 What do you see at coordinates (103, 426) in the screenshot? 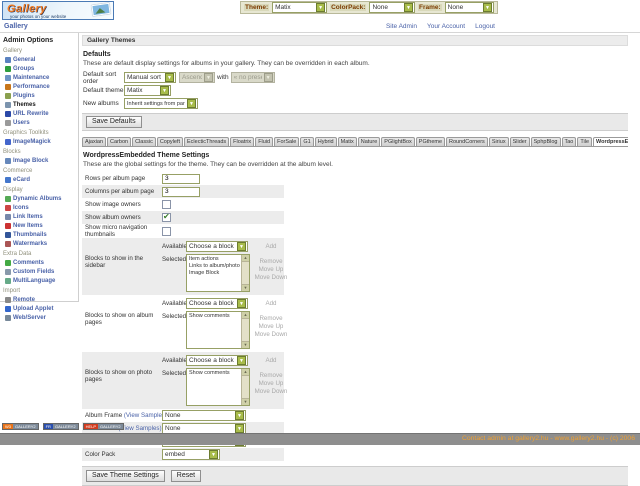
I see `badge: HELP GALLERY2` at bounding box center [103, 426].